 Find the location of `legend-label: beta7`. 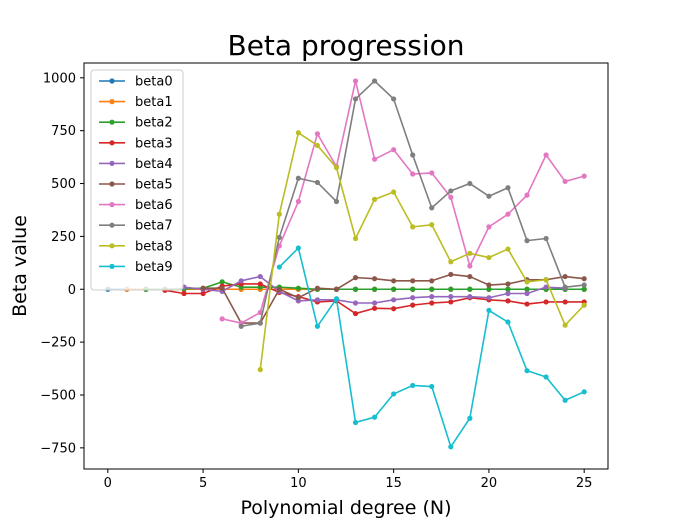

legend-label: beta7 is located at coordinates (154, 226).